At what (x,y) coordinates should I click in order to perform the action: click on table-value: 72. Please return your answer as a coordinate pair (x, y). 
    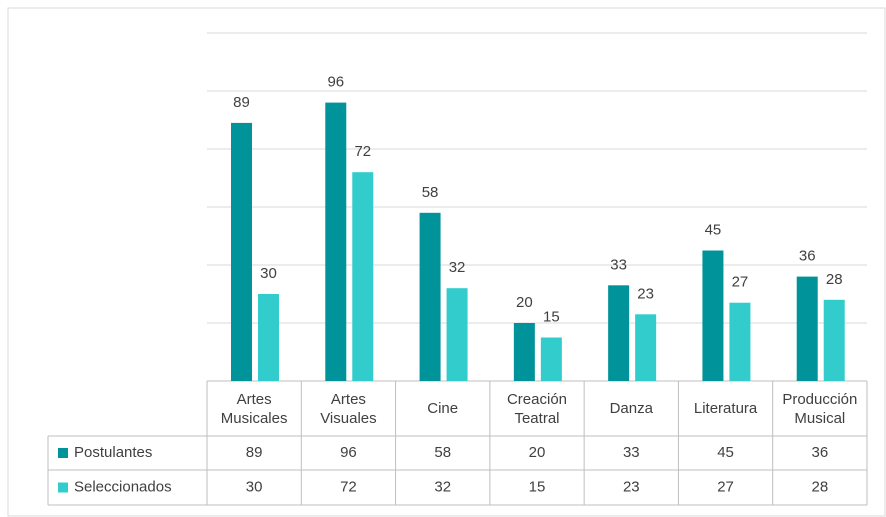
    Looking at the image, I should click on (348, 486).